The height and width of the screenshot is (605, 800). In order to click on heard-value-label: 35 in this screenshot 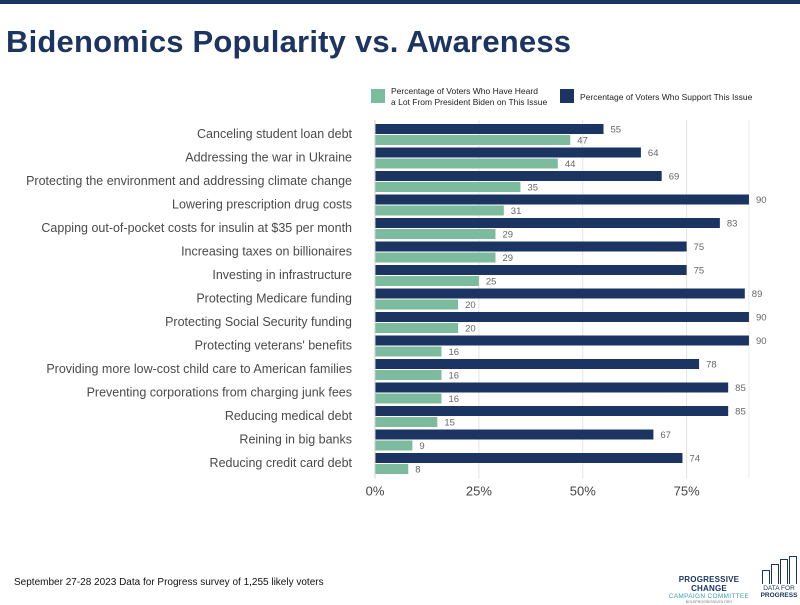, I will do `click(532, 188)`.